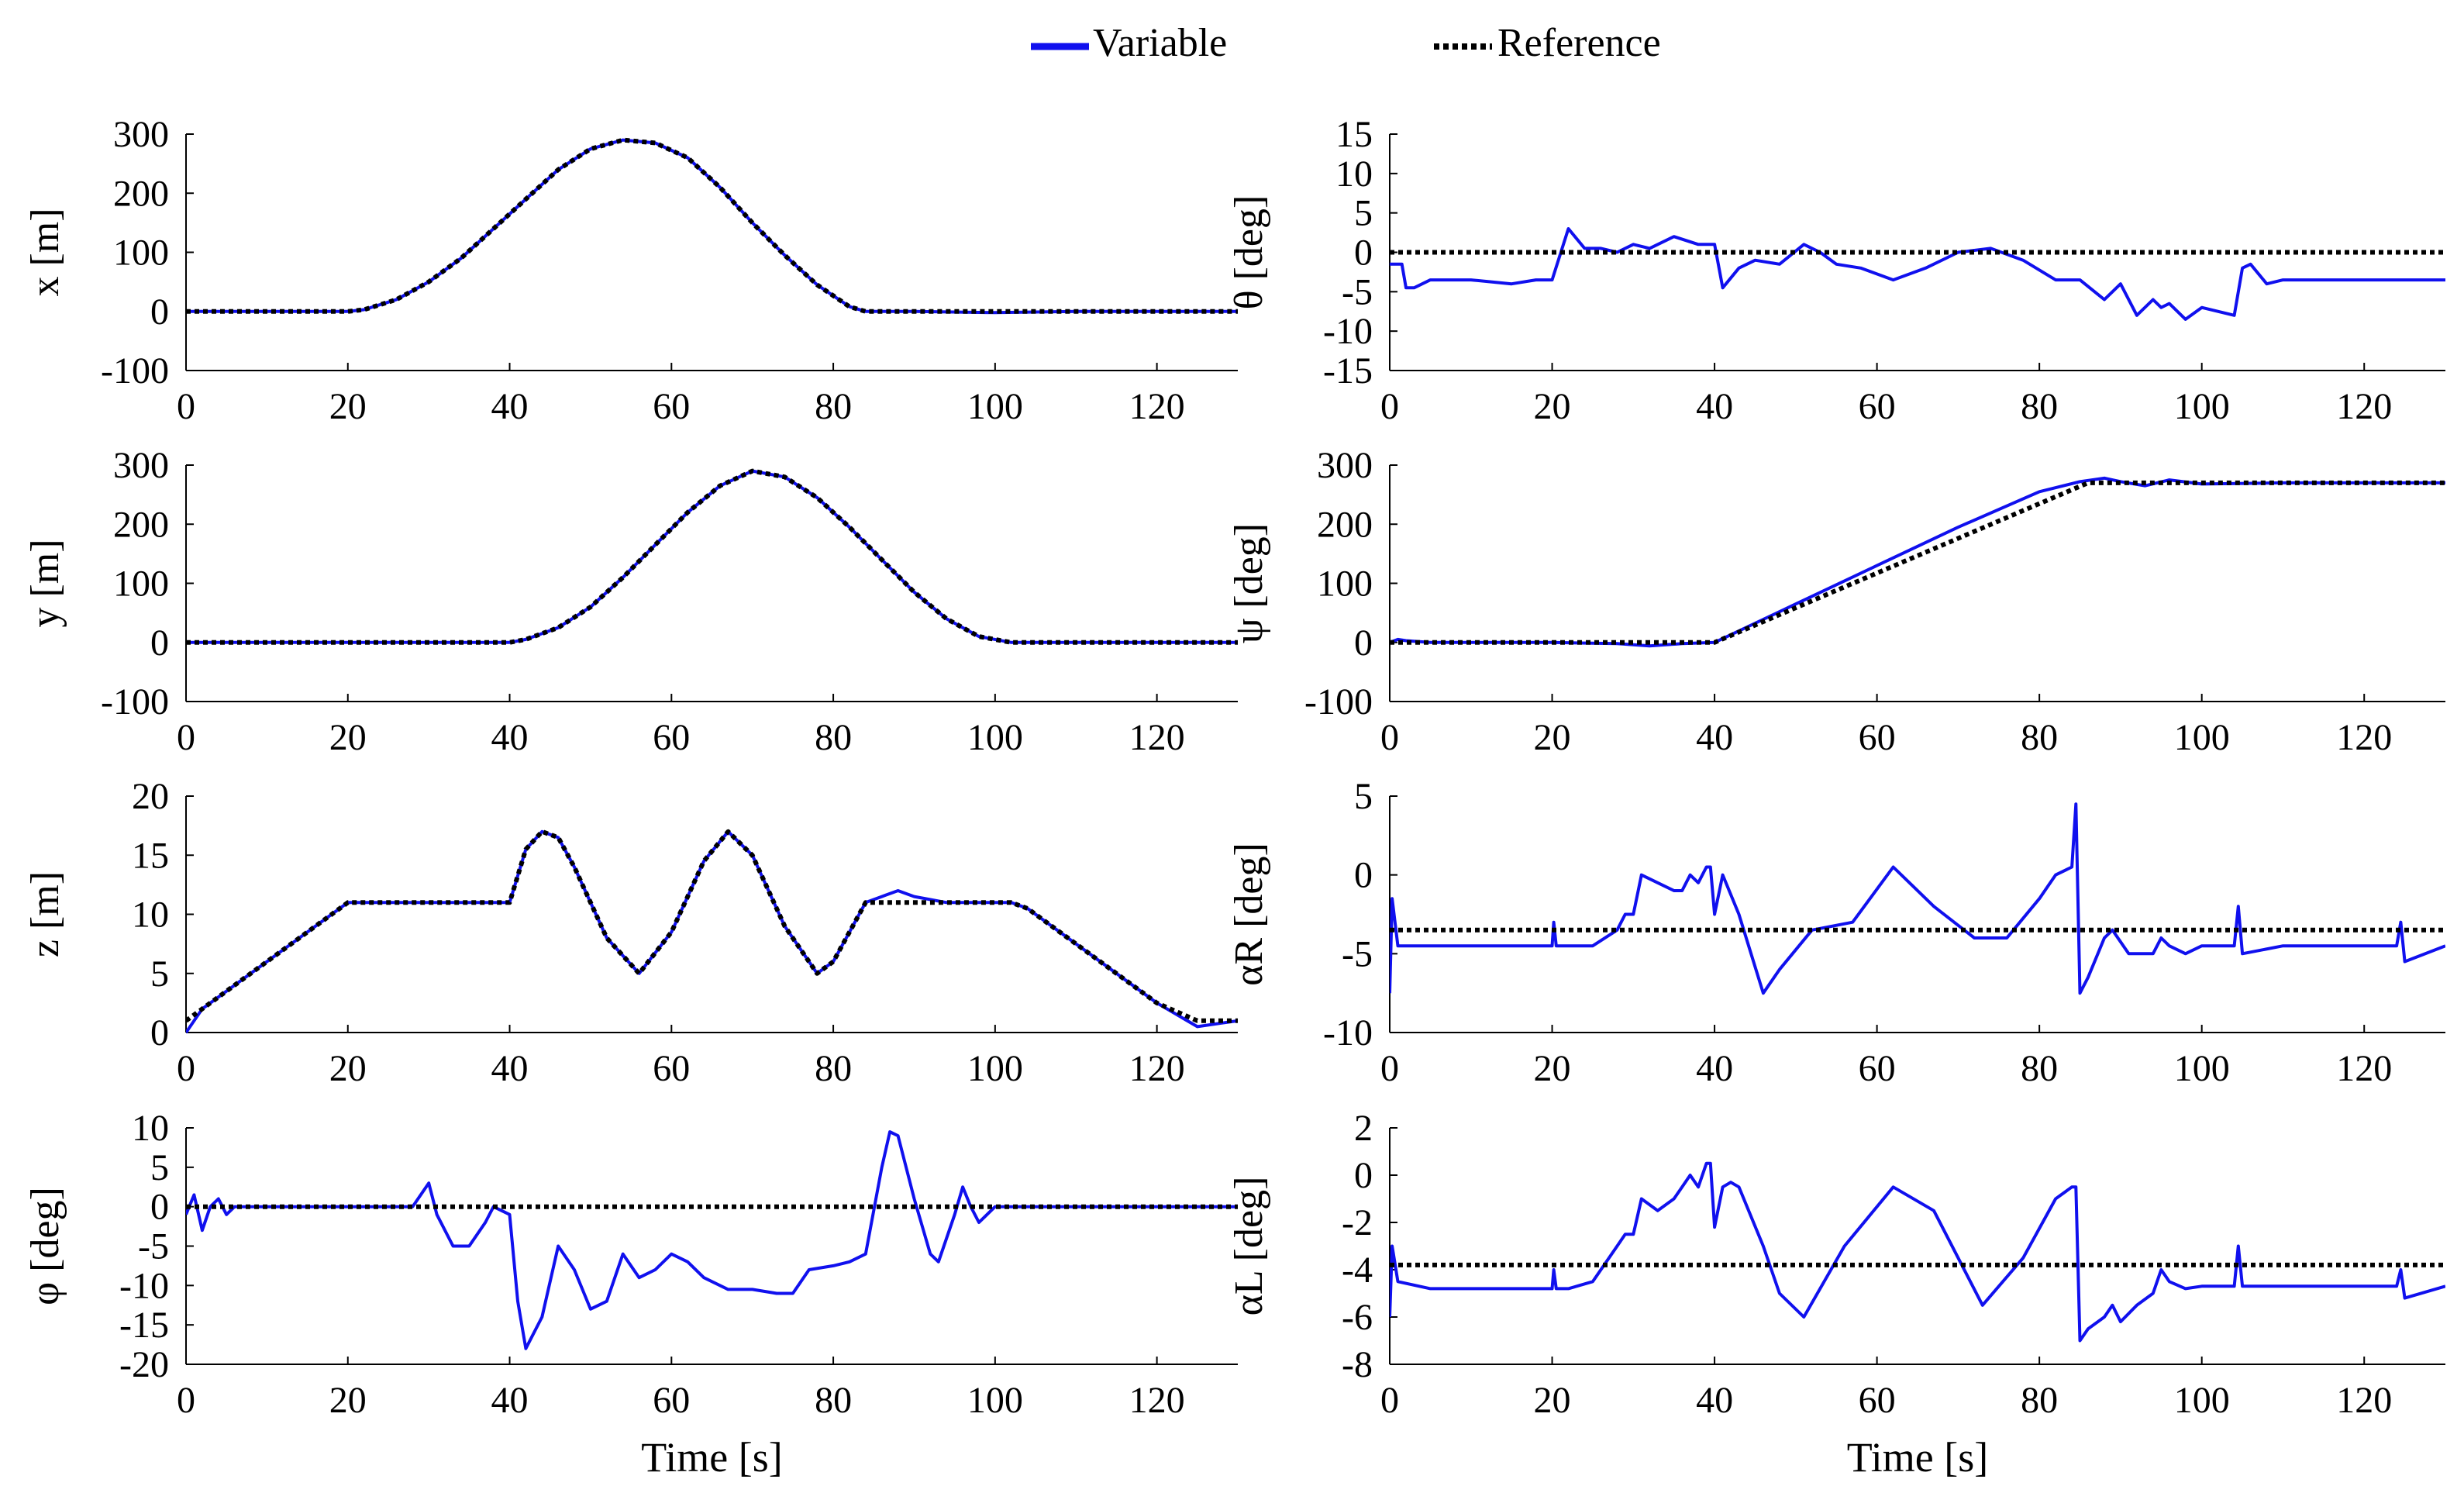 This screenshot has height=1486, width=2464. I want to click on legend: Variable Reference, so click(1346, 43).